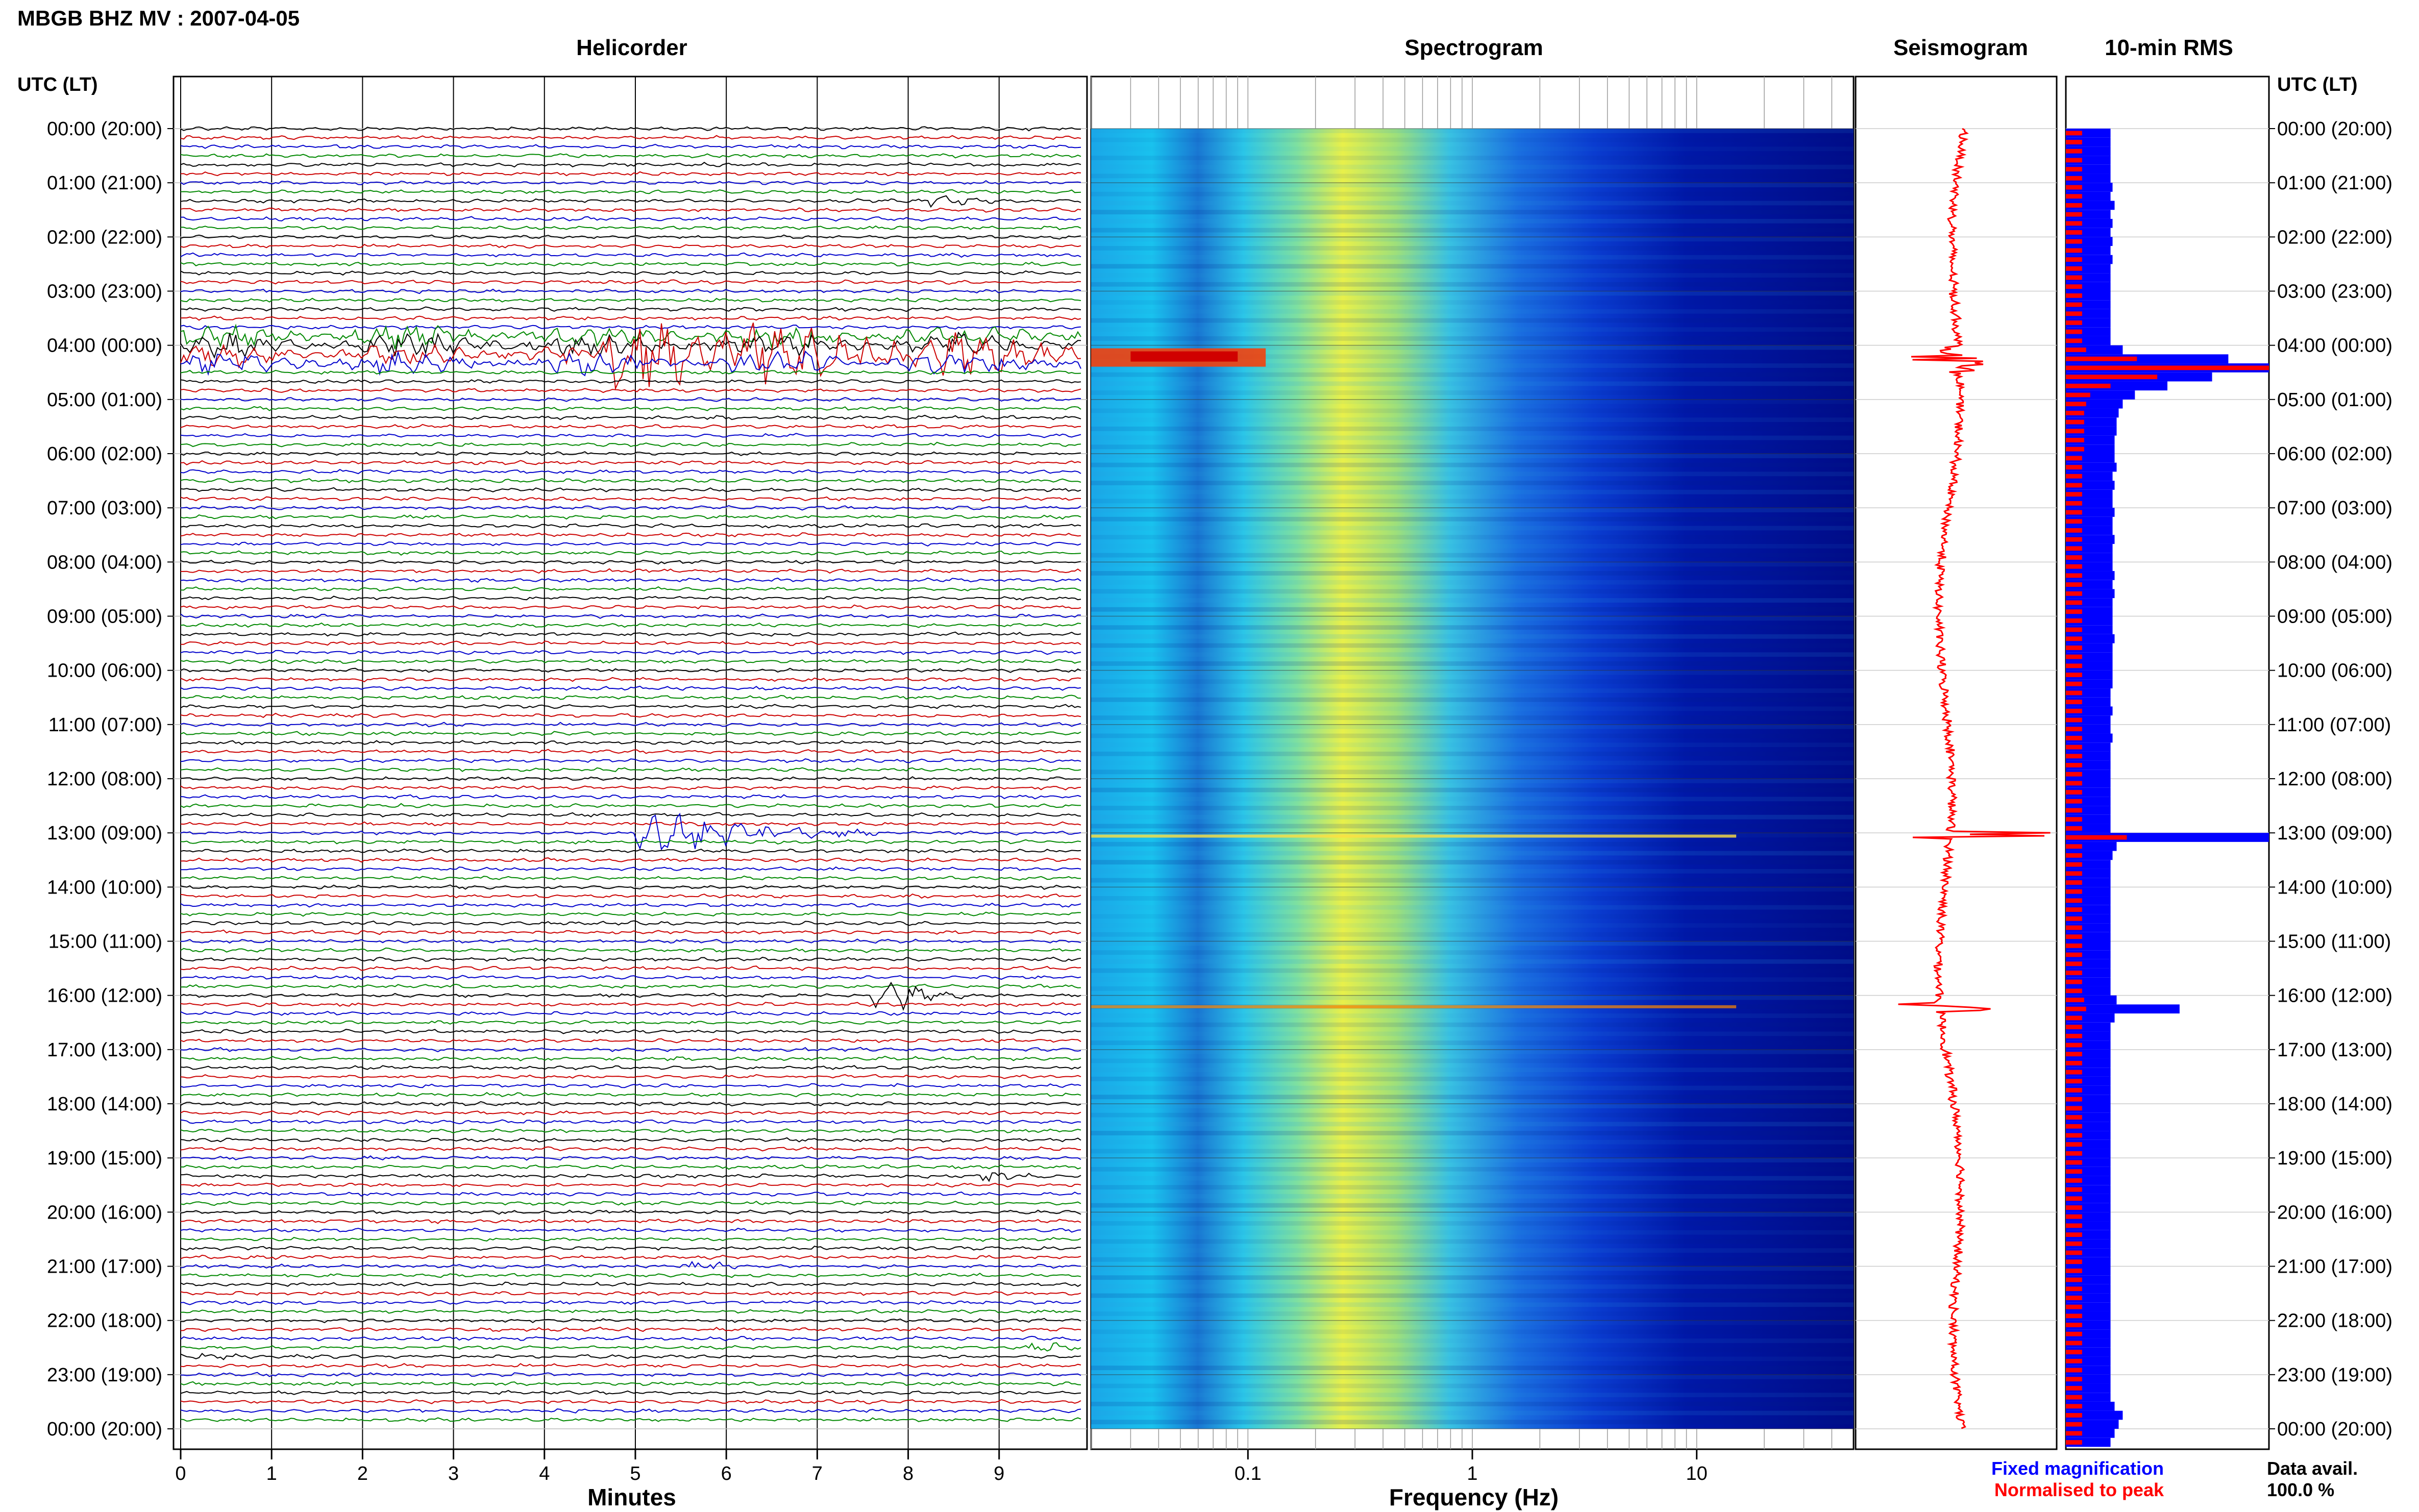 The height and width of the screenshot is (1512, 2419). What do you see at coordinates (104, 1158) in the screenshot?
I see `time-label-left: 19:00 (15:00)` at bounding box center [104, 1158].